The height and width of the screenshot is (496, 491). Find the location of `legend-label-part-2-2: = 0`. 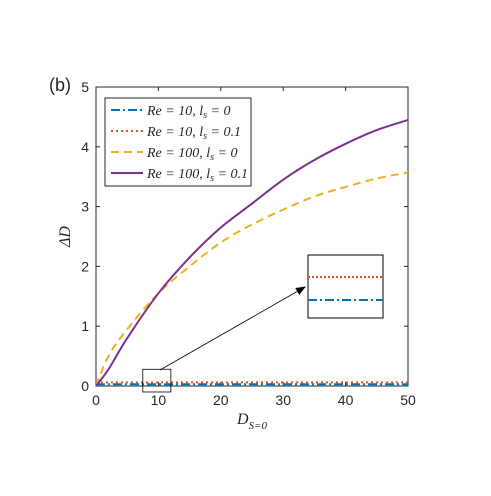

legend-label-part-2-2: = 0 is located at coordinates (225, 153).